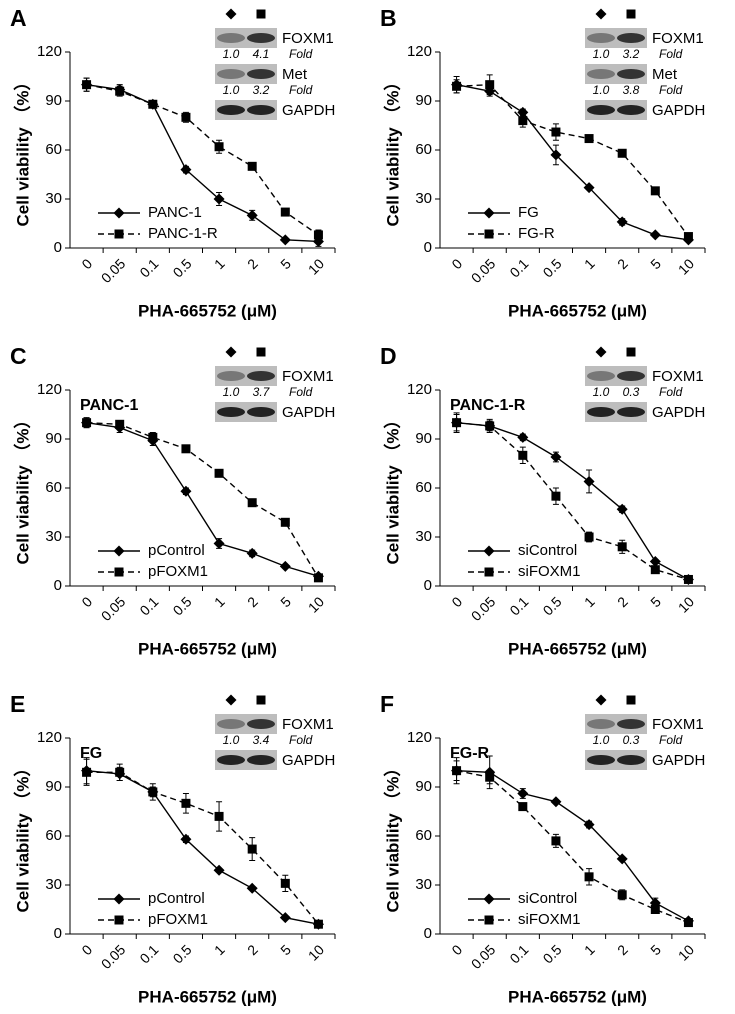 This screenshot has width=735, height=1014. I want to click on panel-subtitle: PANC-1, so click(109, 405).